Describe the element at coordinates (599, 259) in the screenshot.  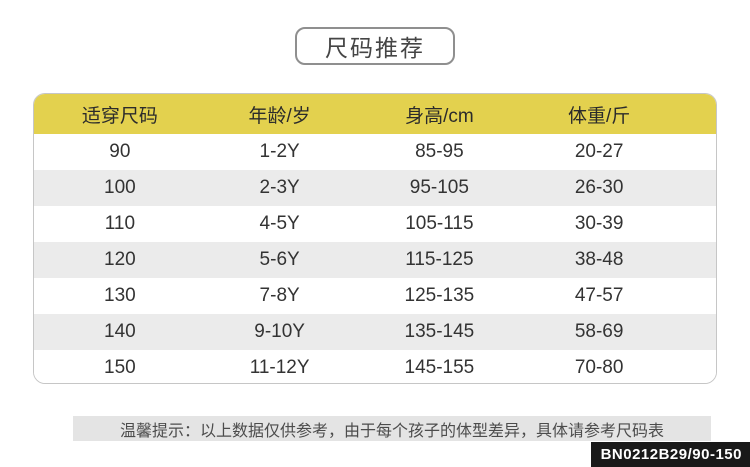
I see `table-cell: 38-48` at that location.